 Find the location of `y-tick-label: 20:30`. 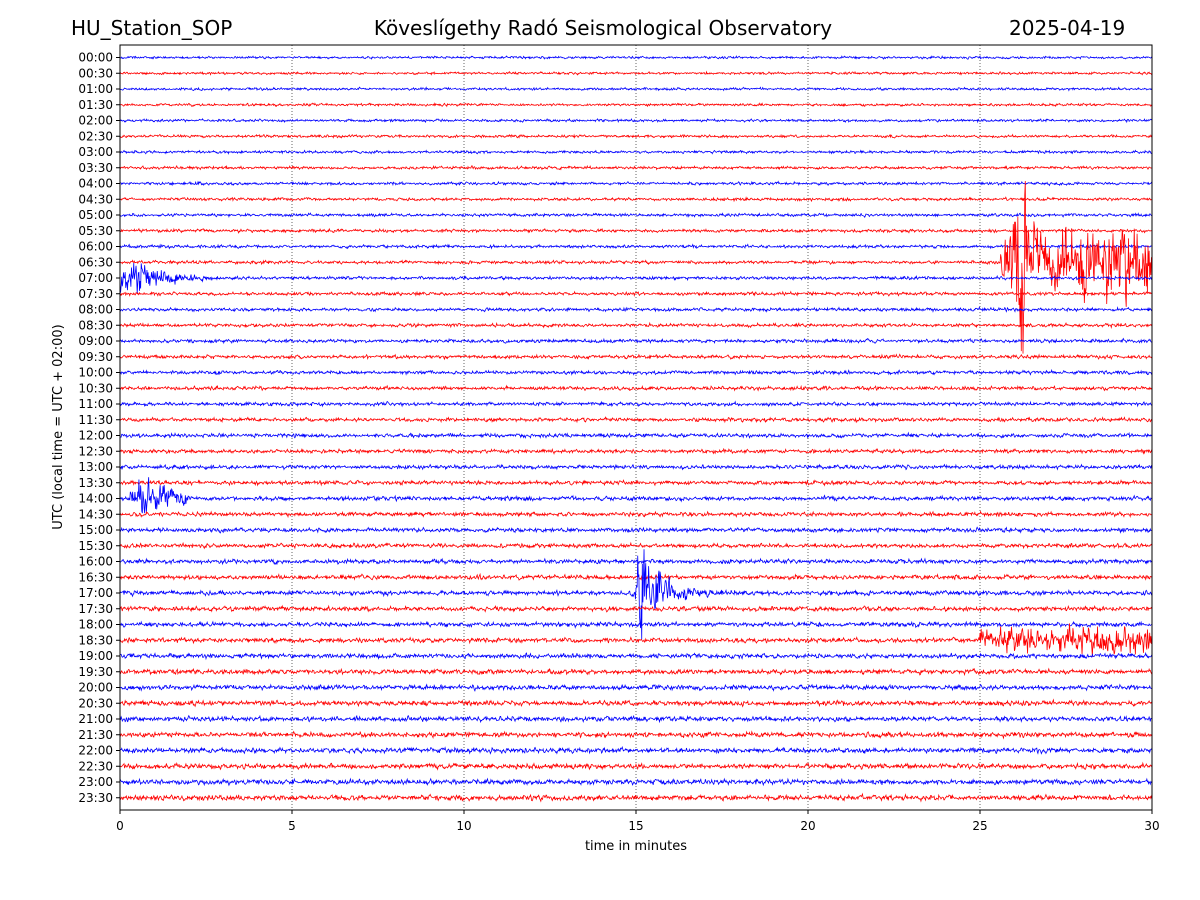

y-tick-label: 20:30 is located at coordinates (95, 703).